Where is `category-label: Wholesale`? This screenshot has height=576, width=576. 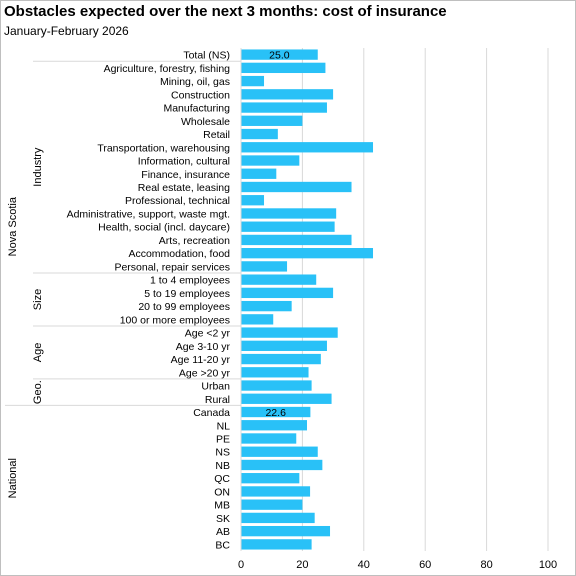 category-label: Wholesale is located at coordinates (205, 122).